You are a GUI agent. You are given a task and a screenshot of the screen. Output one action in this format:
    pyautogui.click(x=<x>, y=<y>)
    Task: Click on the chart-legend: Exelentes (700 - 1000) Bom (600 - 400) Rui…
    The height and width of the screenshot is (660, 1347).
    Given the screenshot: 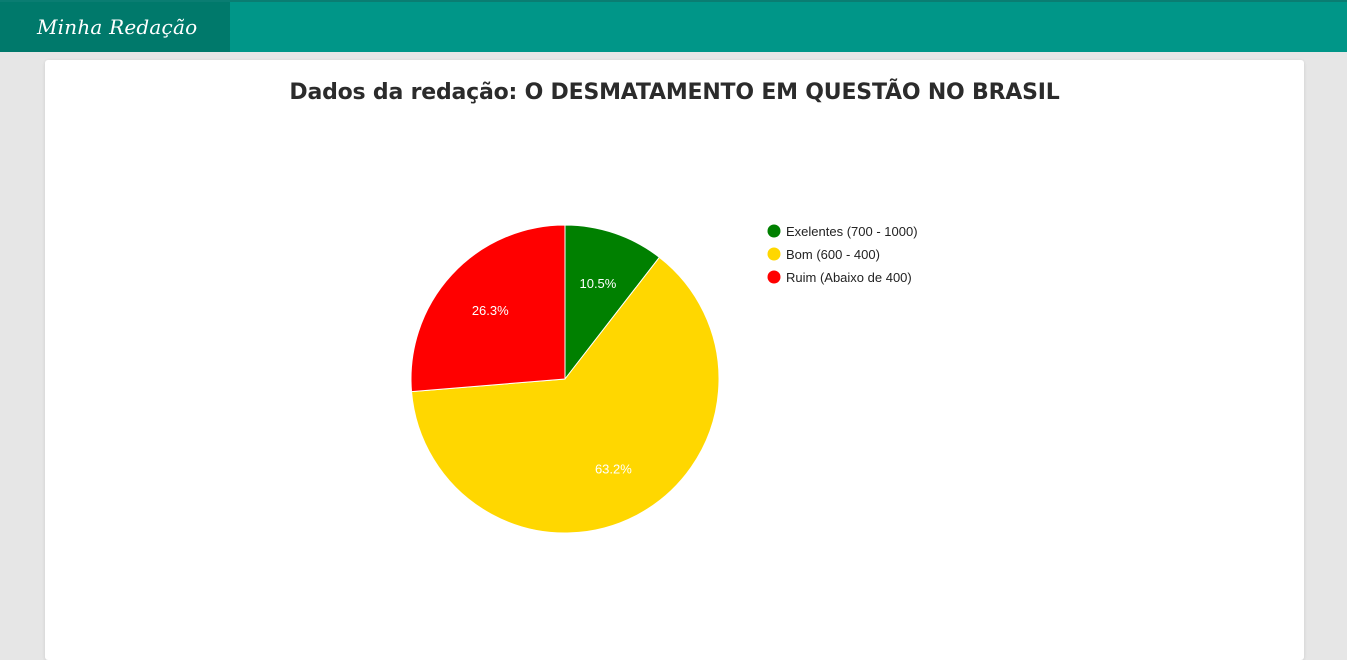 What is the action you would take?
    pyautogui.click(x=842, y=254)
    